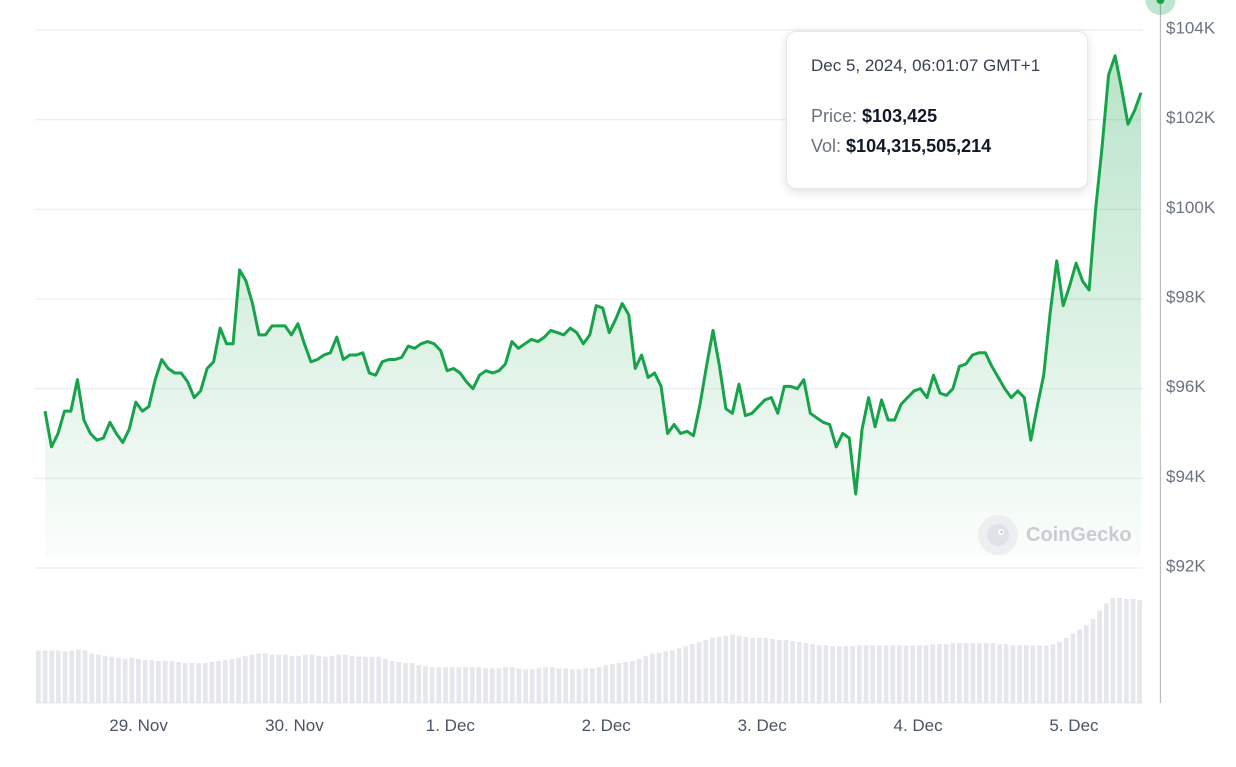  What do you see at coordinates (1191, 207) in the screenshot?
I see `y-tick-label: $100K` at bounding box center [1191, 207].